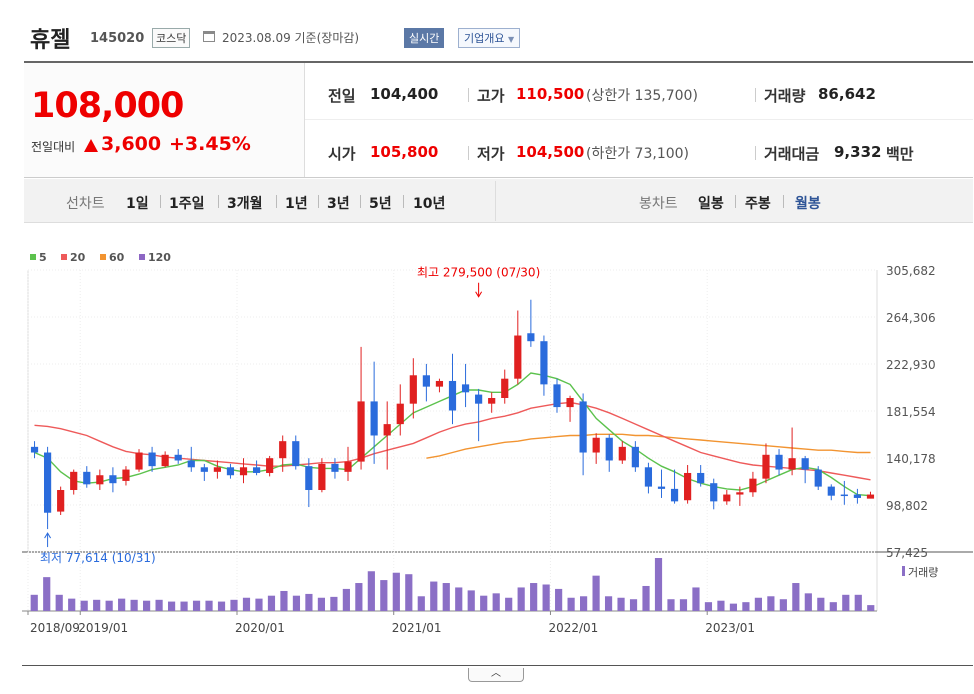 This screenshot has width=974, height=694. Describe the element at coordinates (78, 257) in the screenshot. I see `legend-label: 20` at that location.